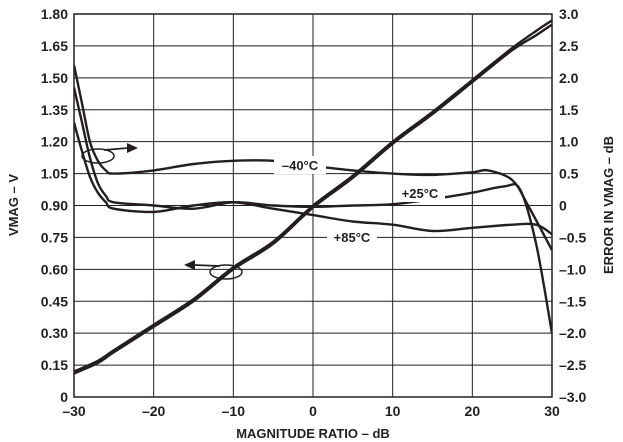 The height and width of the screenshot is (442, 623). I want to click on x-tick-label: 0, so click(313, 411).